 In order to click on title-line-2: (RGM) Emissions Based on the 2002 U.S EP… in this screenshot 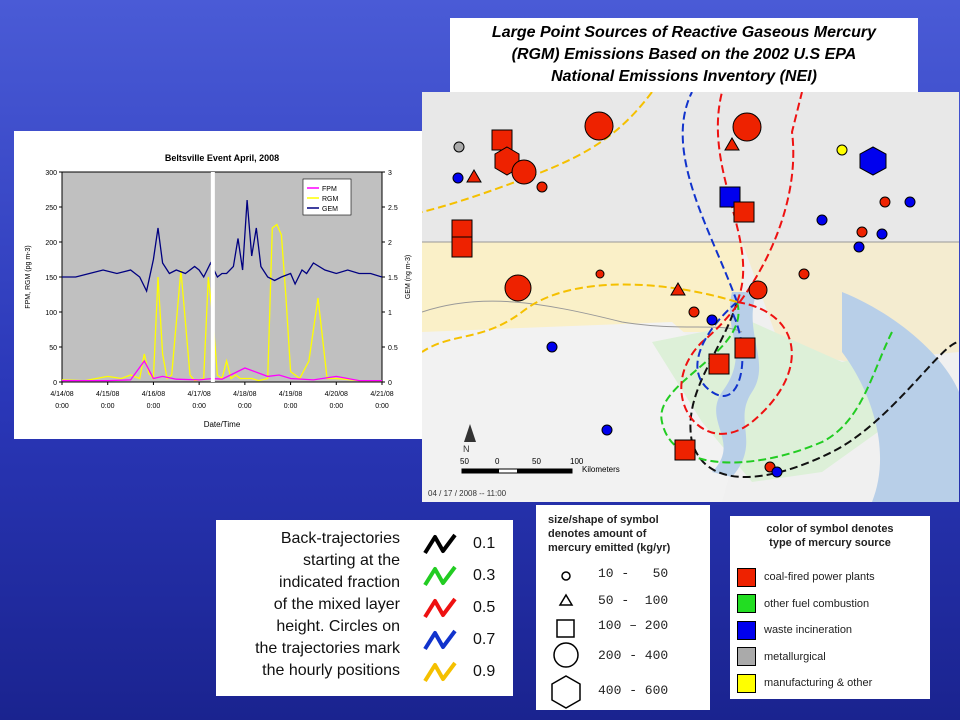, I will do `click(684, 54)`.